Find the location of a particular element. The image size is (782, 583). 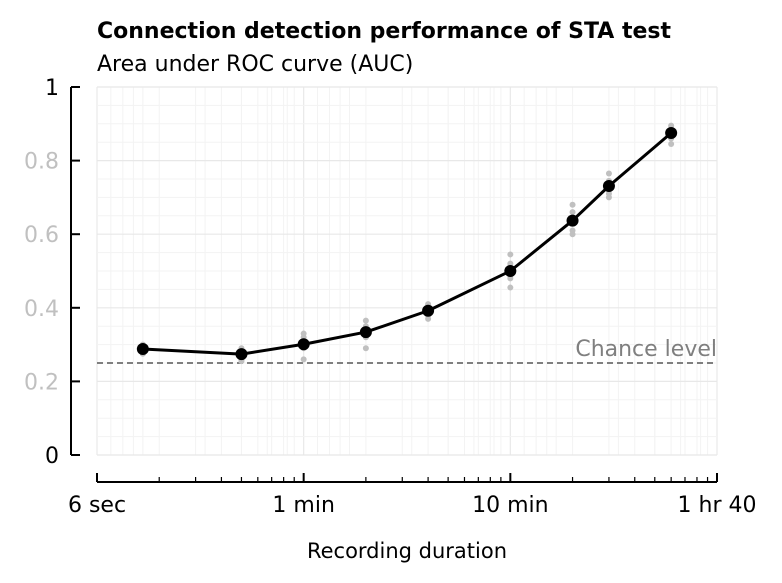

y-axis: 0 0.2 0.4 0.6 0.8 1 is located at coordinates (52, 272).